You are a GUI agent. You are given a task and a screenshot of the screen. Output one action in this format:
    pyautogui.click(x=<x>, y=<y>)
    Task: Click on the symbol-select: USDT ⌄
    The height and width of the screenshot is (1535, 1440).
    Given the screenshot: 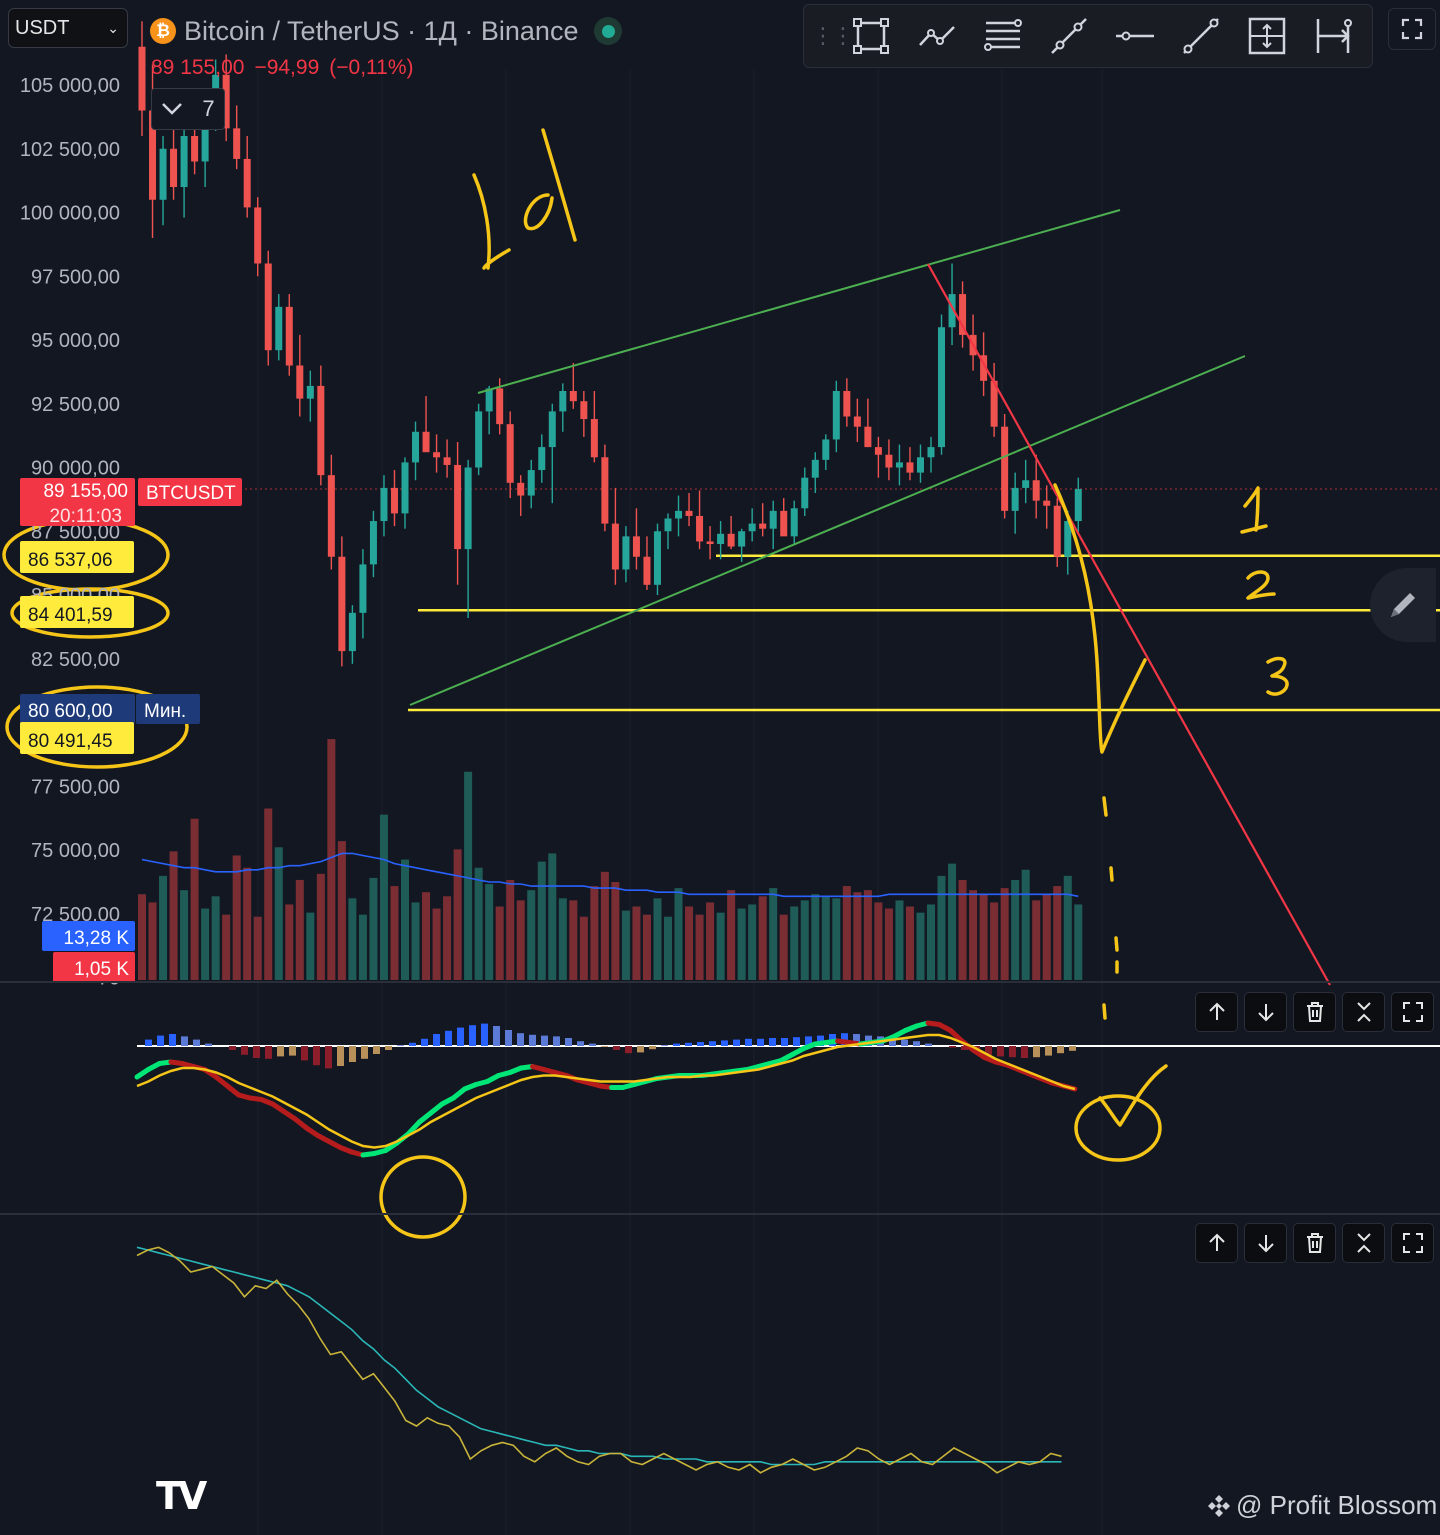 What is the action you would take?
    pyautogui.click(x=68, y=28)
    